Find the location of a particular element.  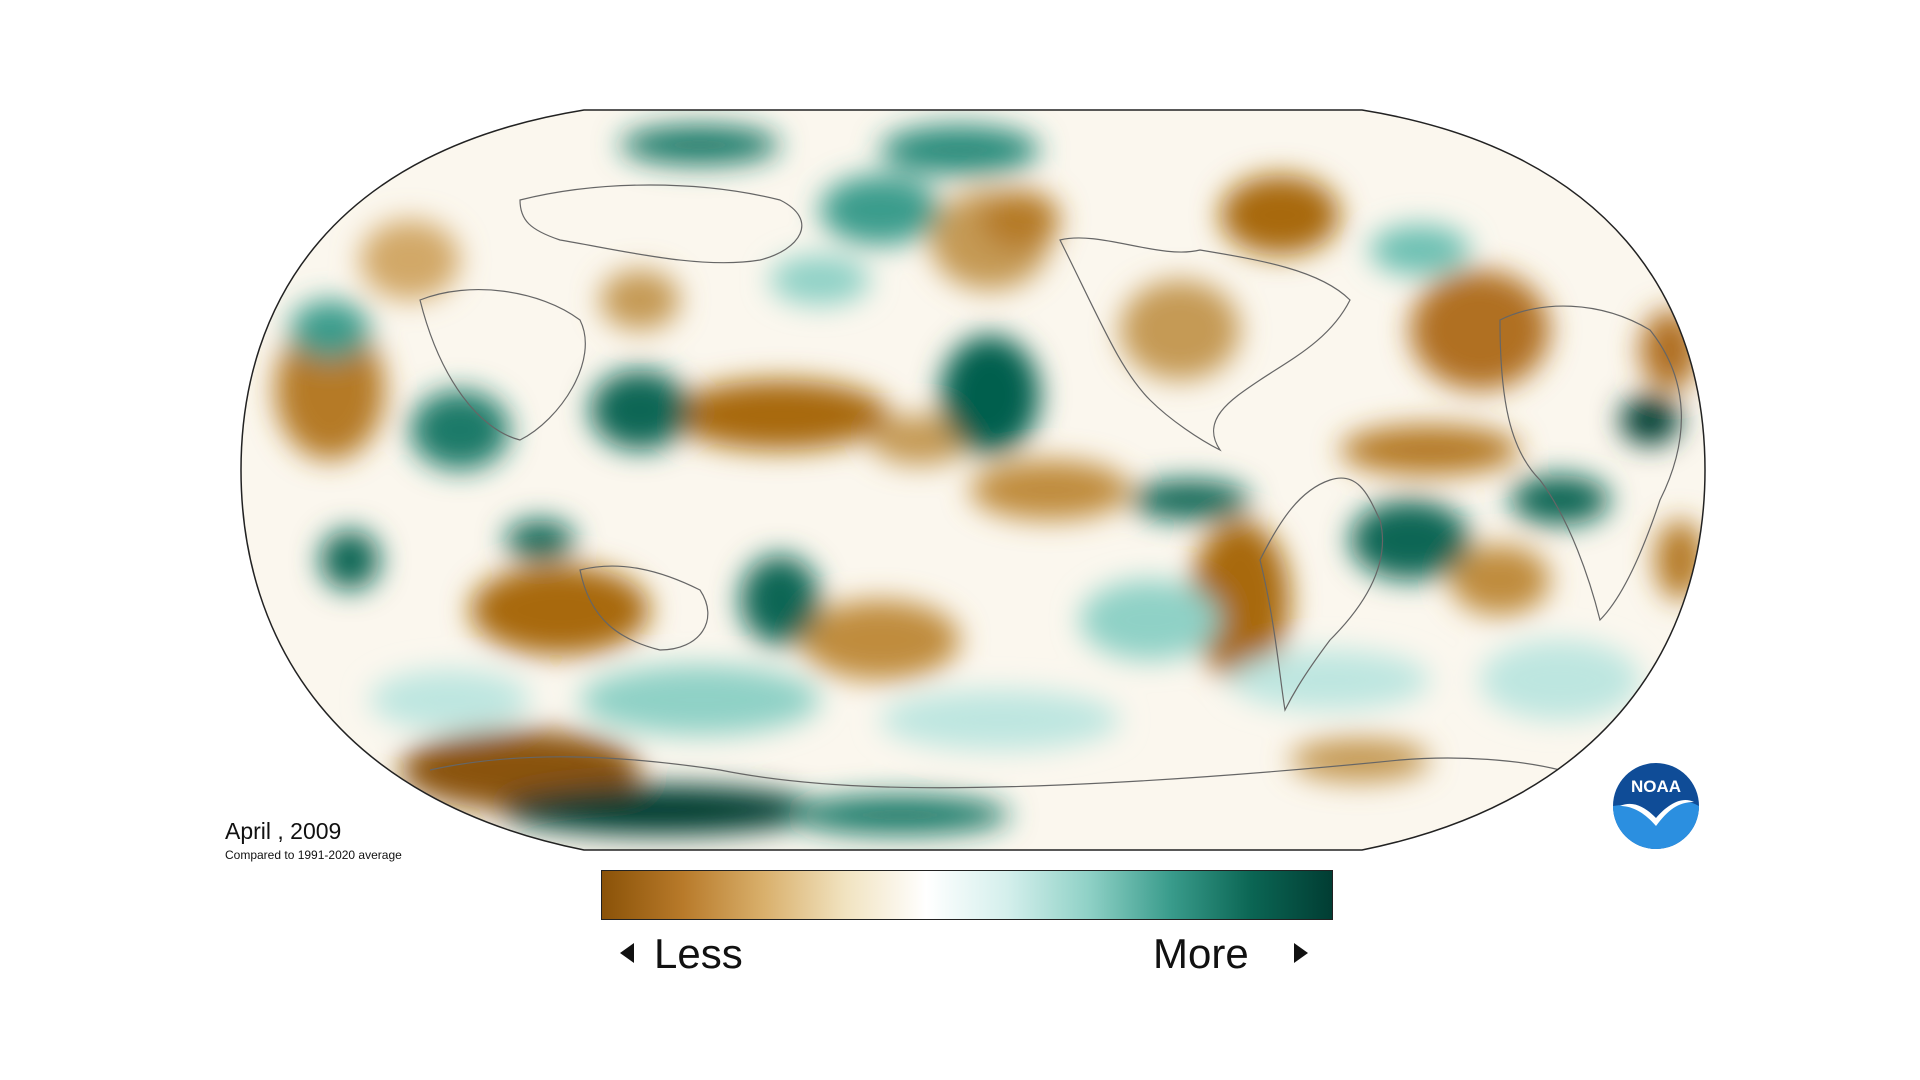

map-subtitle: Compared to 1991-2020 average is located at coordinates (313, 855).